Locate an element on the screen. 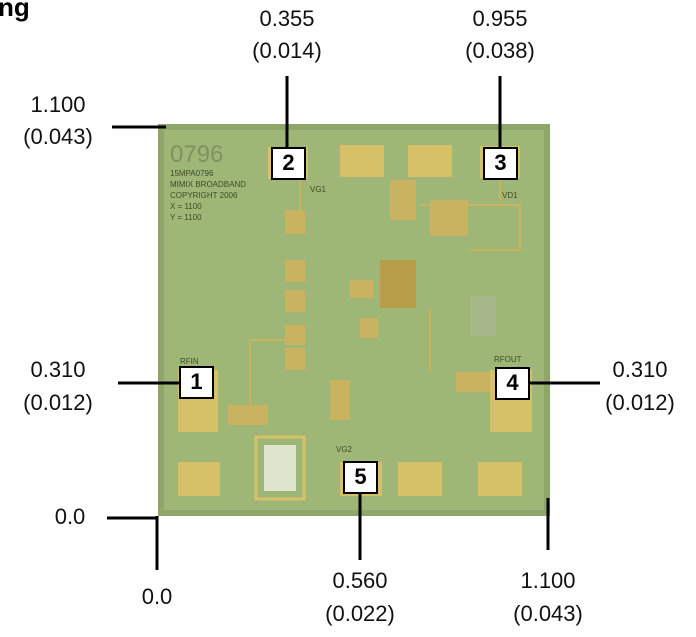  pad-label: RFOUT is located at coordinates (508, 359).